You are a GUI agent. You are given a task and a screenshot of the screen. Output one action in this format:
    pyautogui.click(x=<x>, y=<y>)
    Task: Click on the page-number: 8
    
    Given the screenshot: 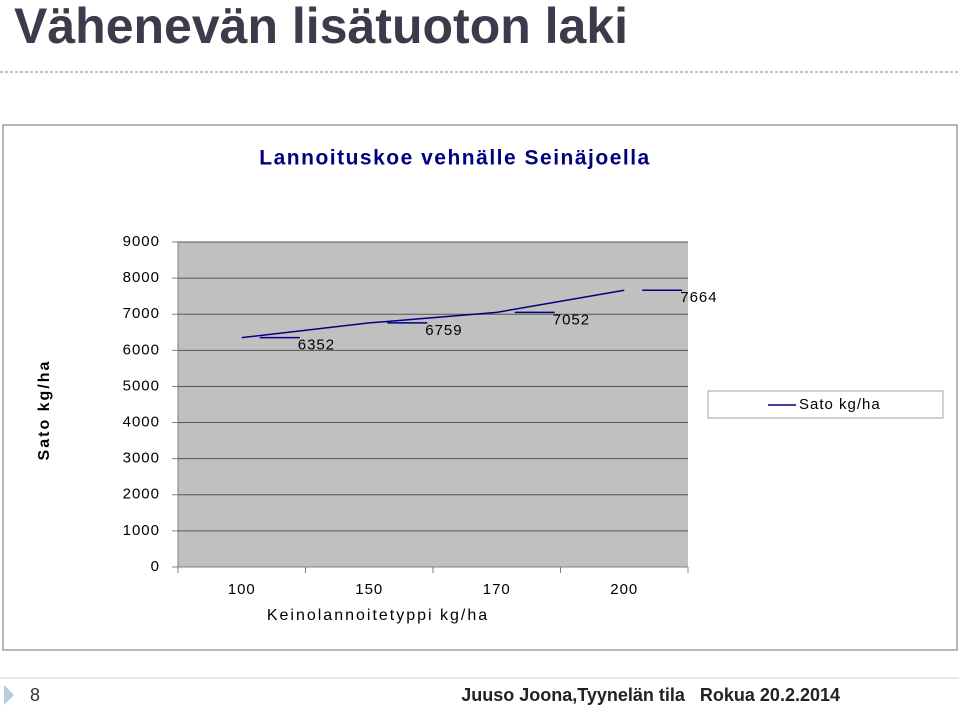 What is the action you would take?
    pyautogui.click(x=35, y=695)
    